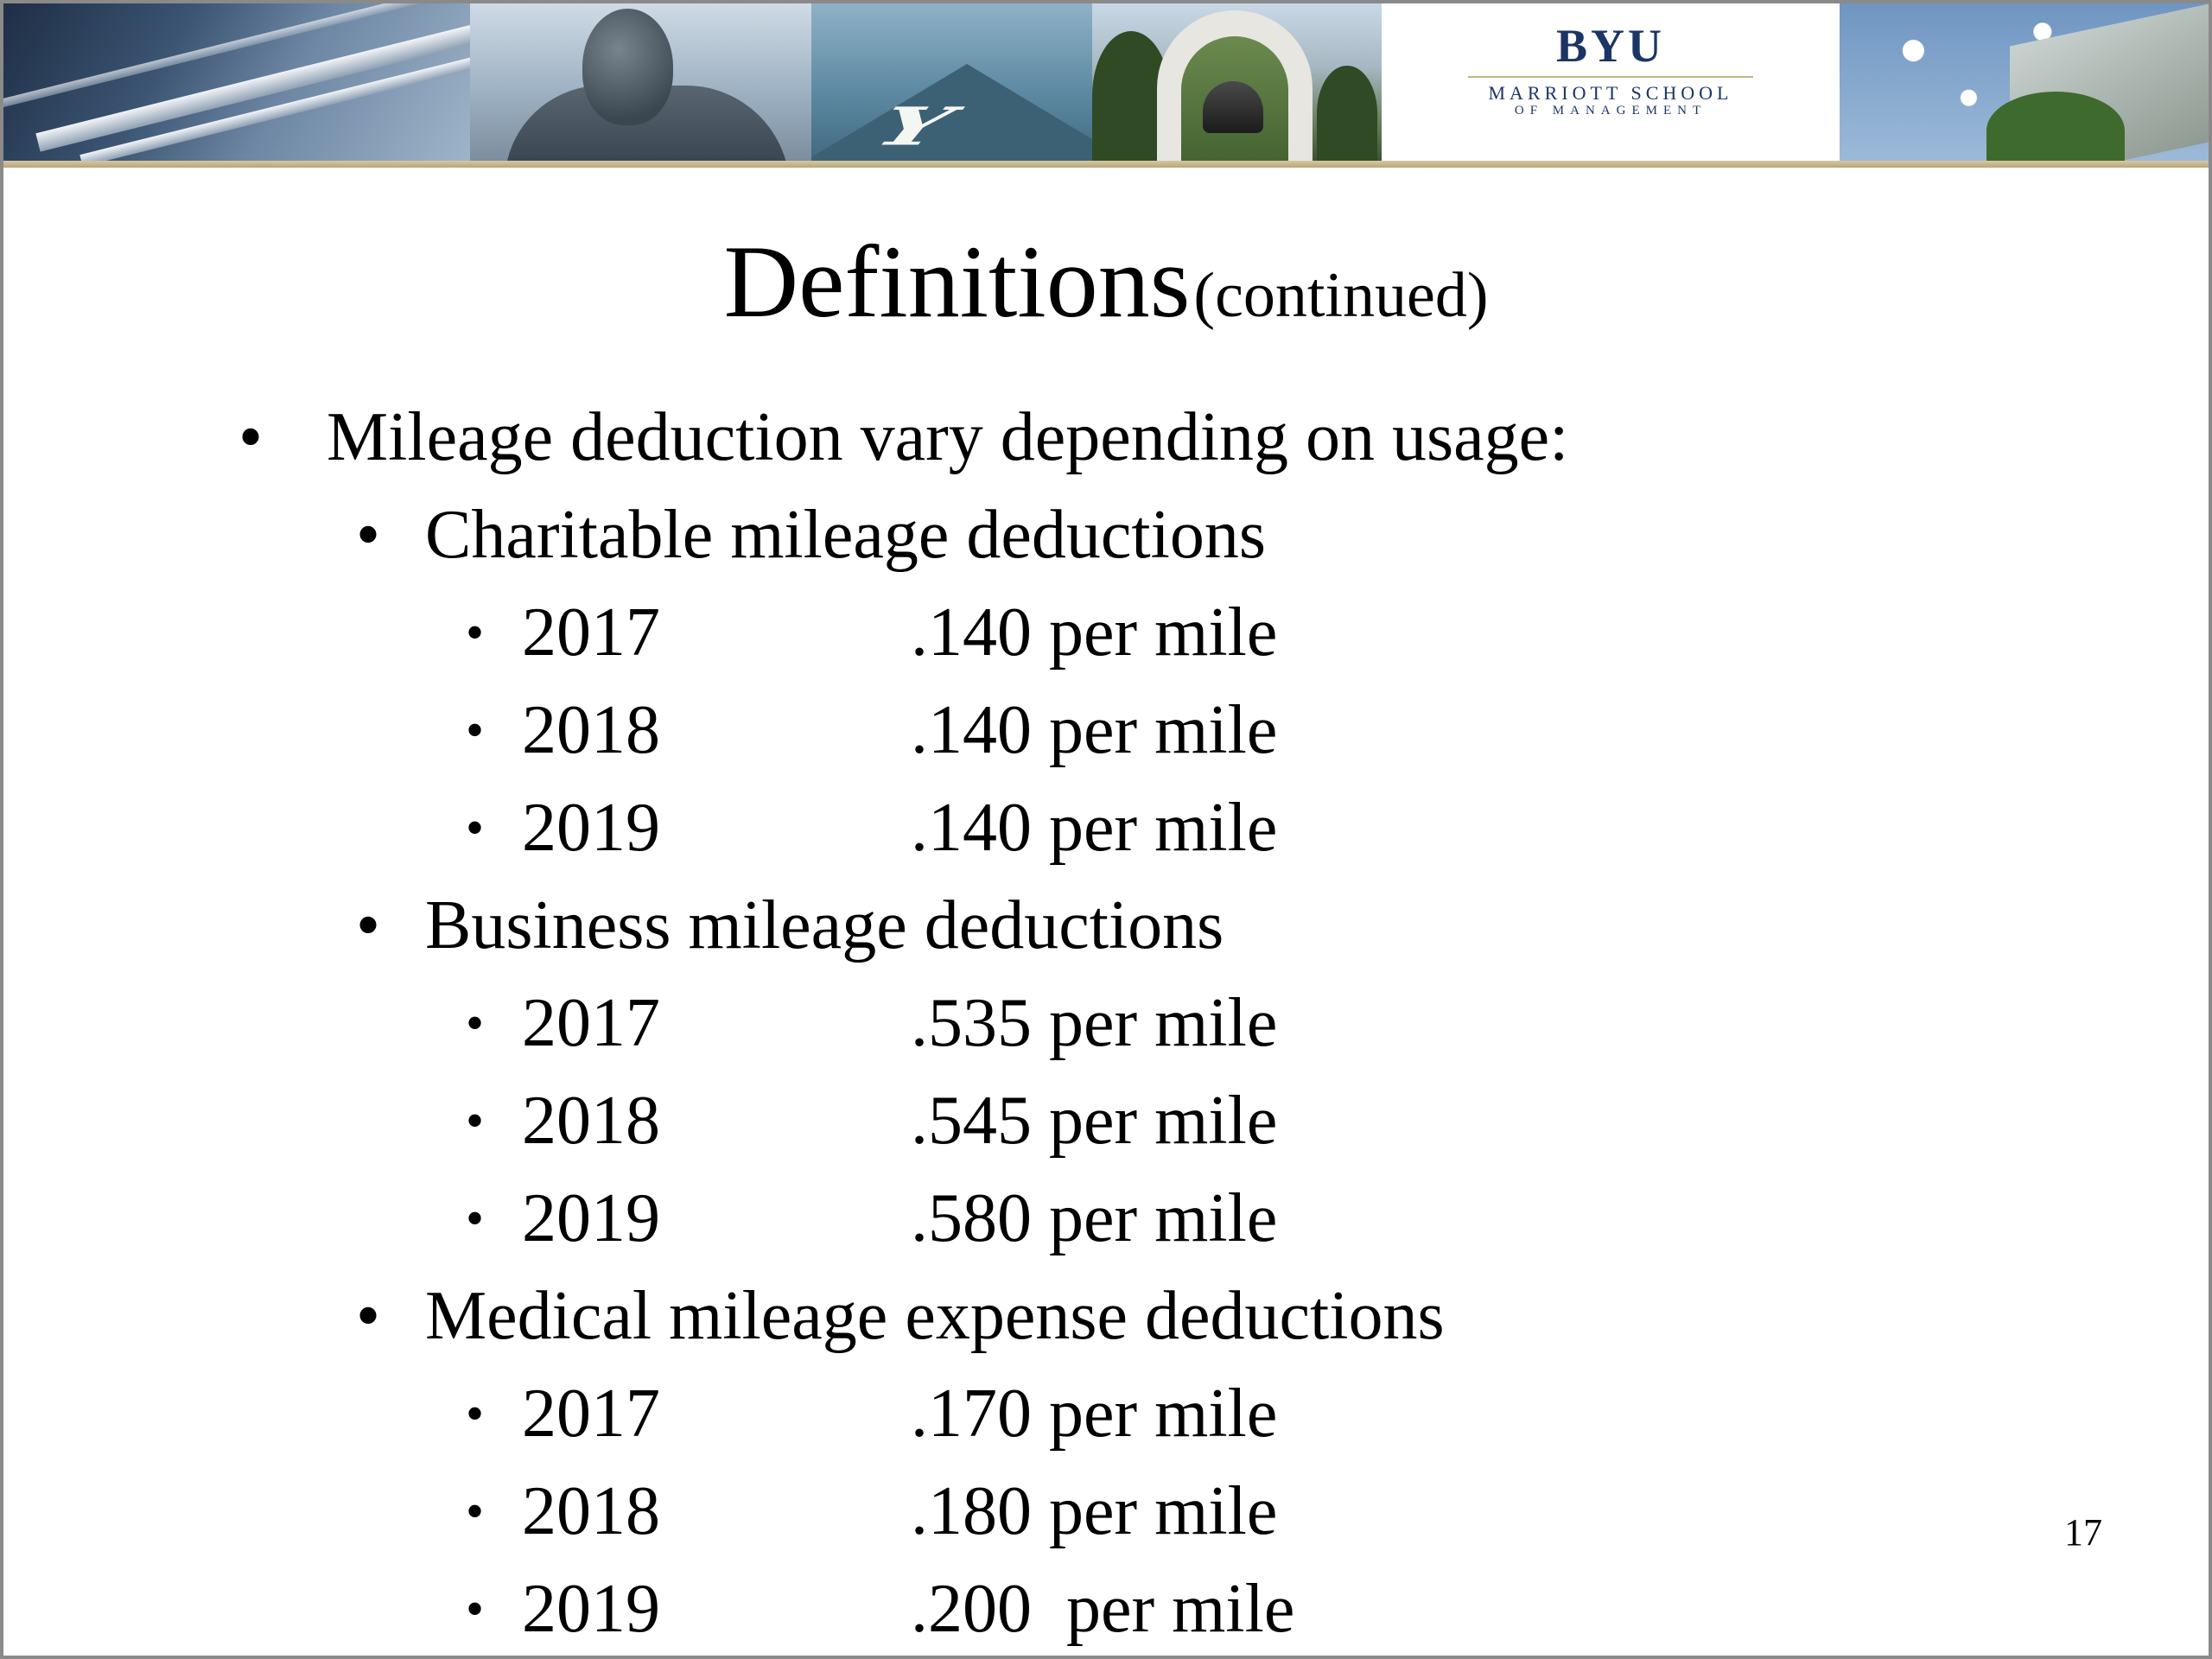  Describe the element at coordinates (1094, 1511) in the screenshot. I see `rate-value: .180 per mile` at that location.